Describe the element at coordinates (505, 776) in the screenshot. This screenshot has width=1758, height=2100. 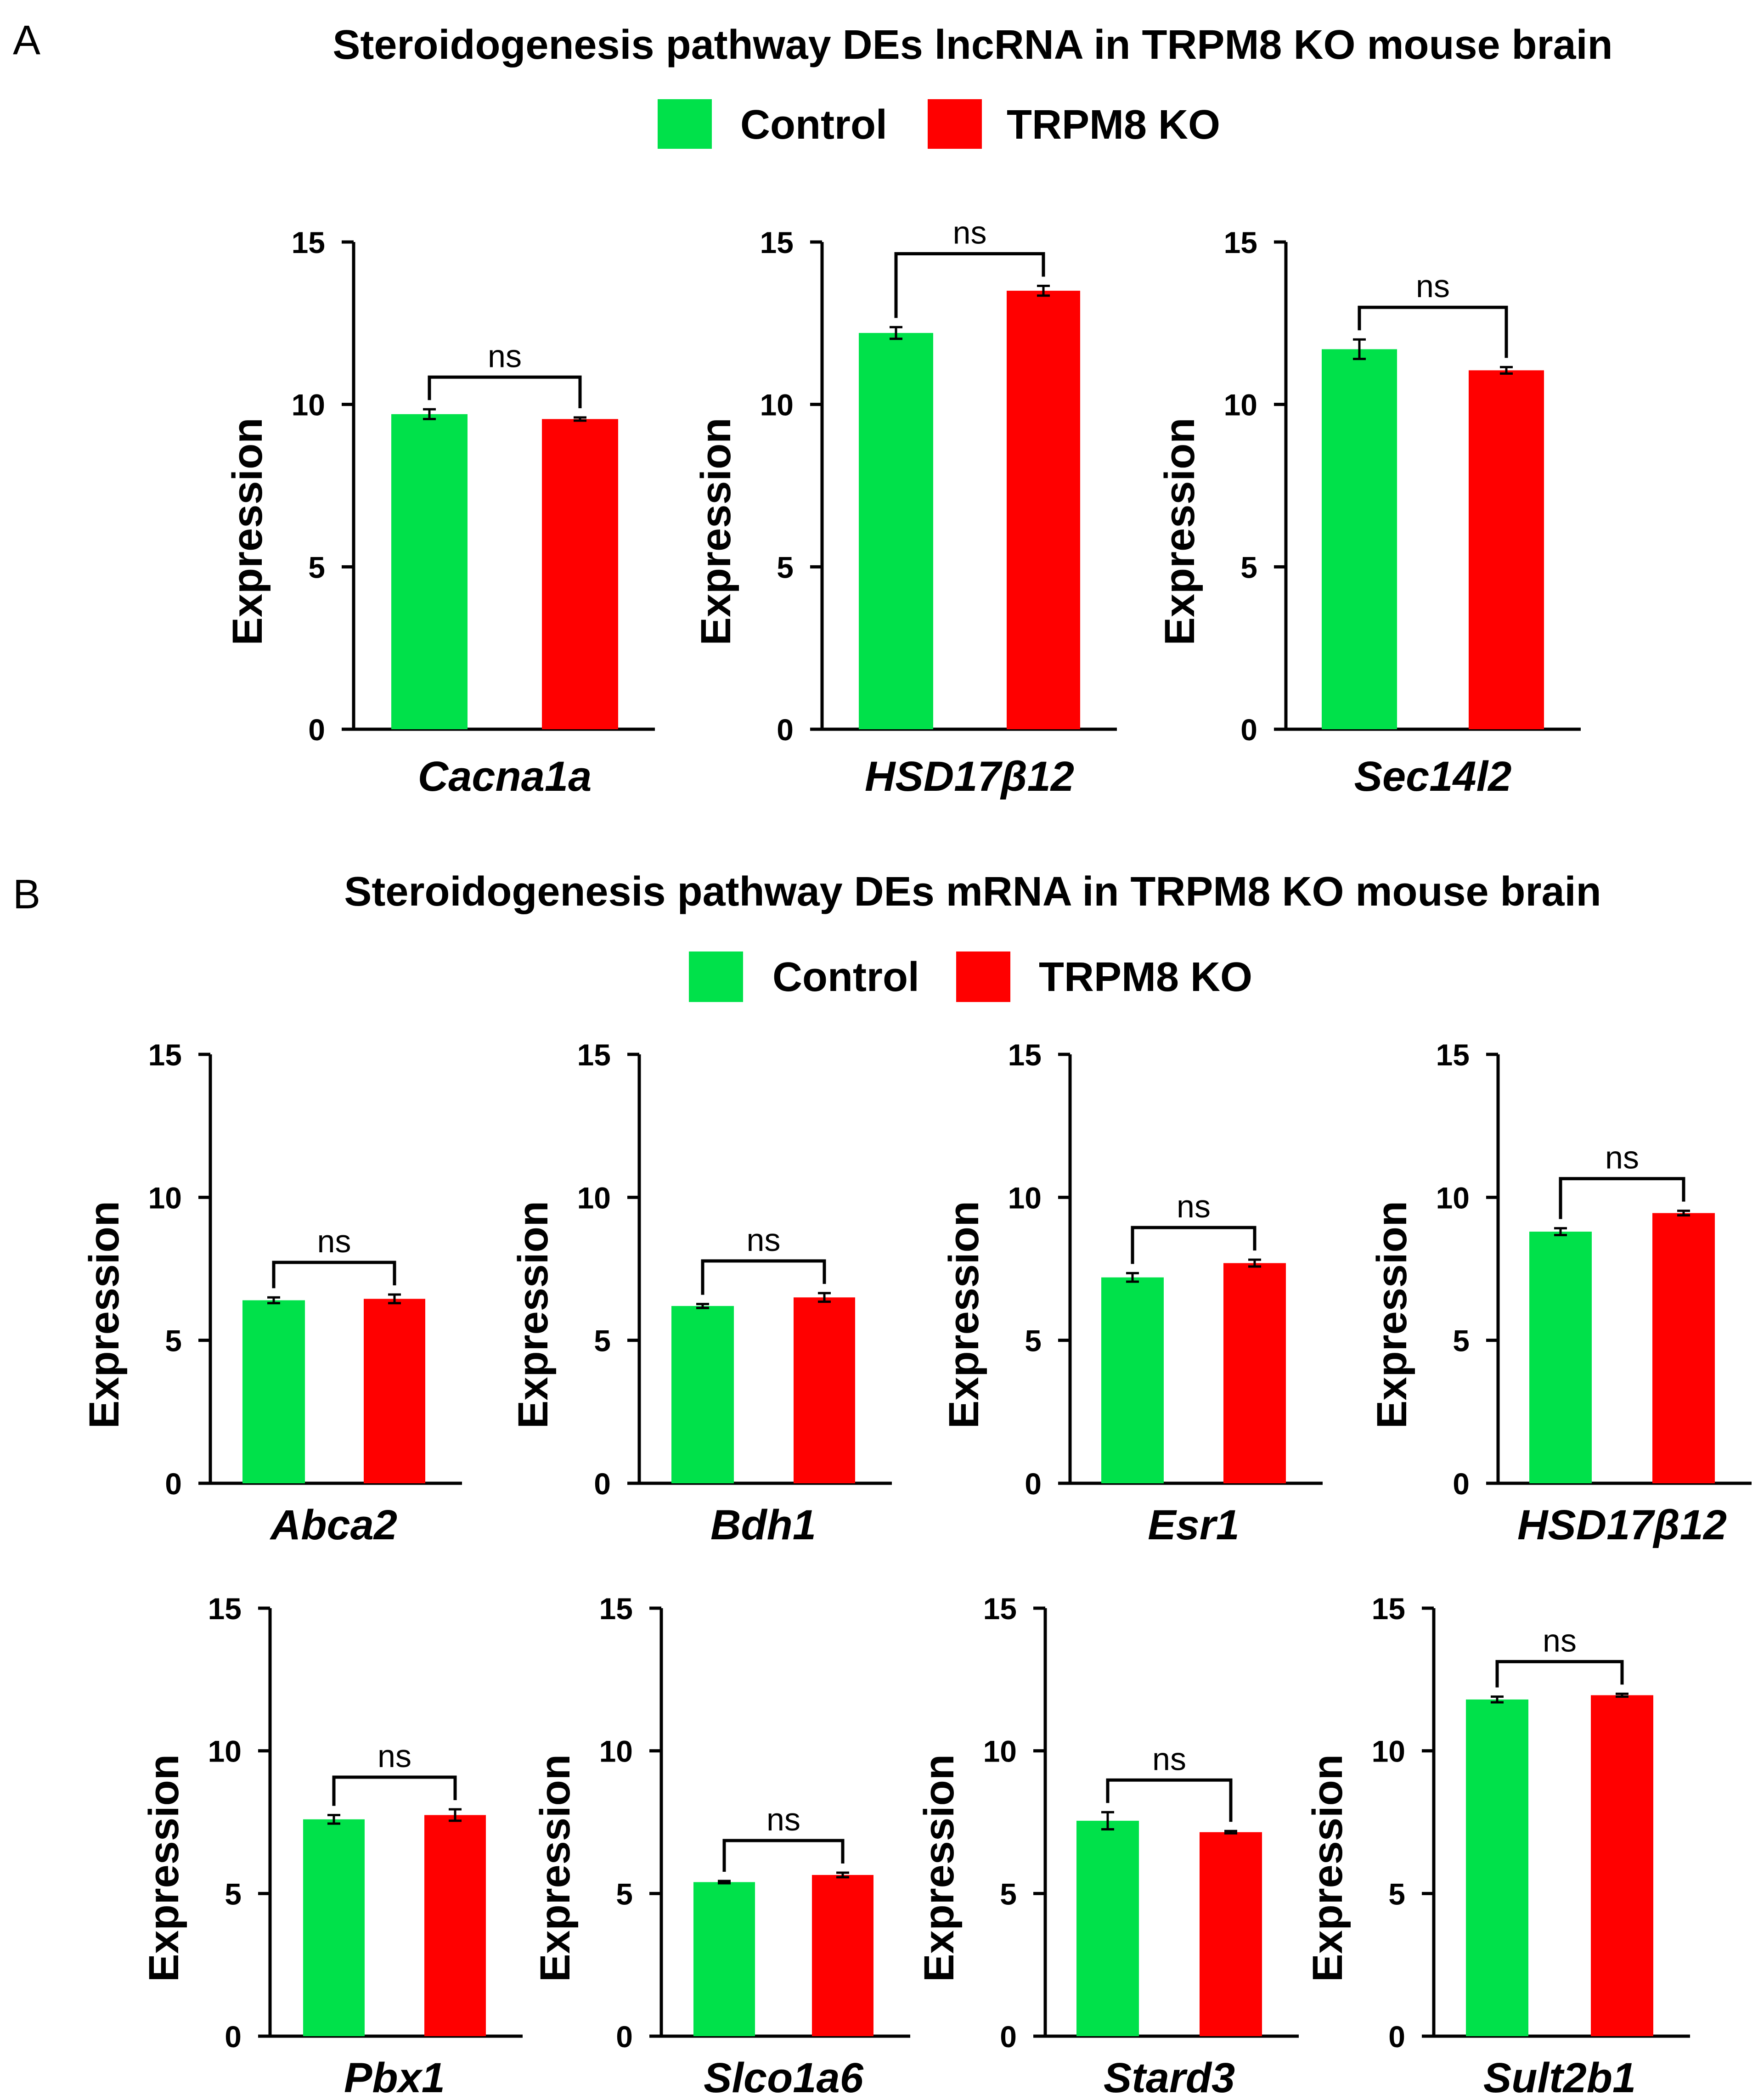
I see `x-category-label: Cacna1a` at that location.